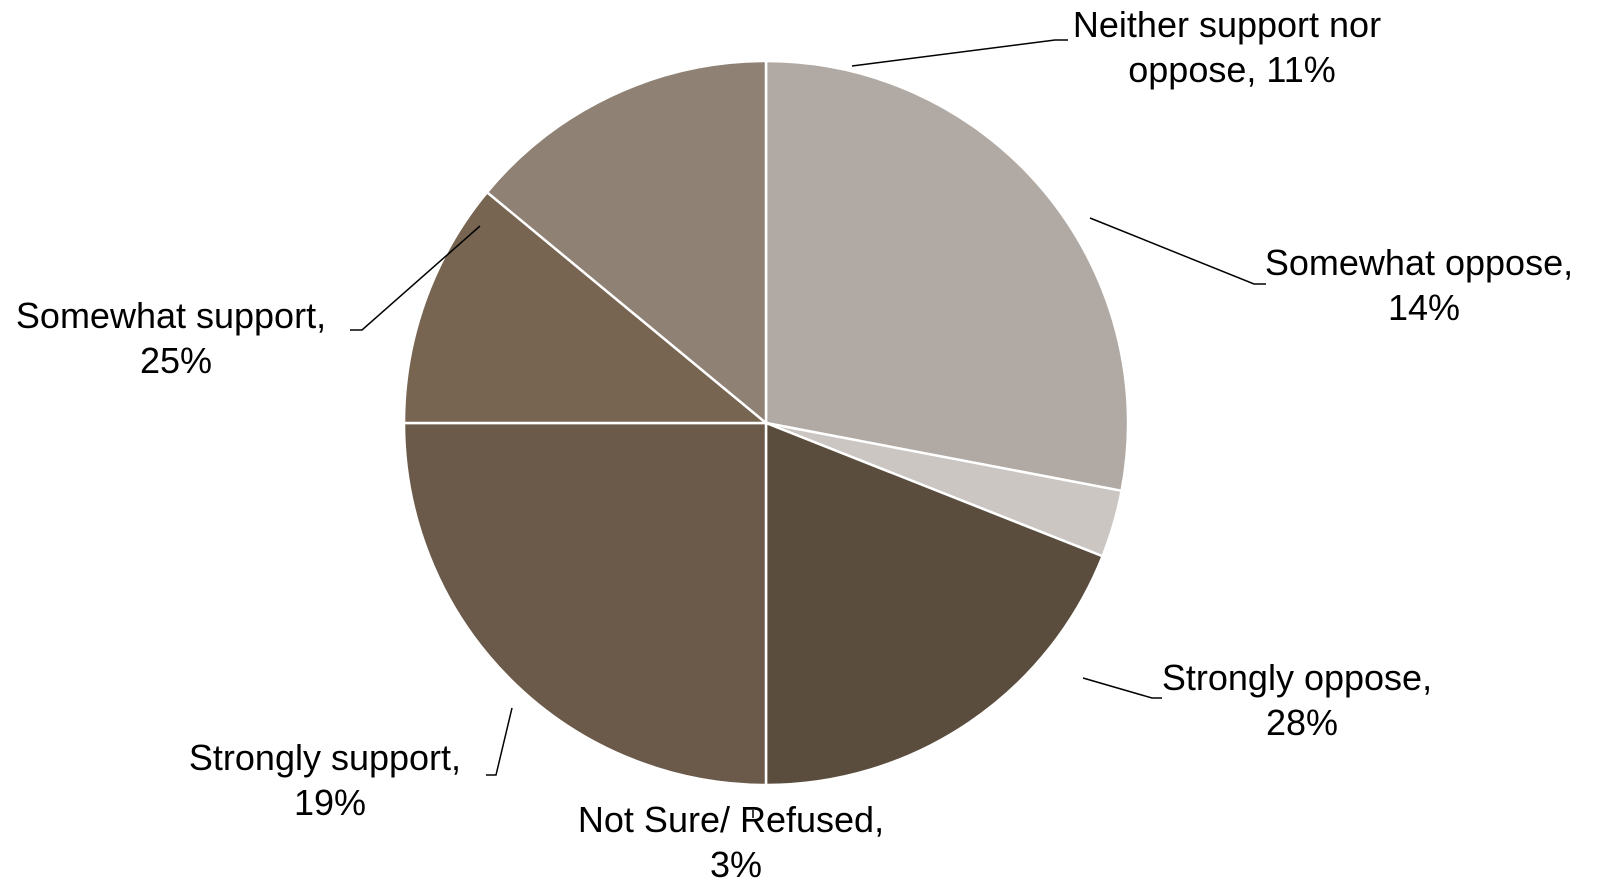 The height and width of the screenshot is (884, 1608). Describe the element at coordinates (1424, 307) in the screenshot. I see `label-somewhat-oppose-line2: 14%` at that location.